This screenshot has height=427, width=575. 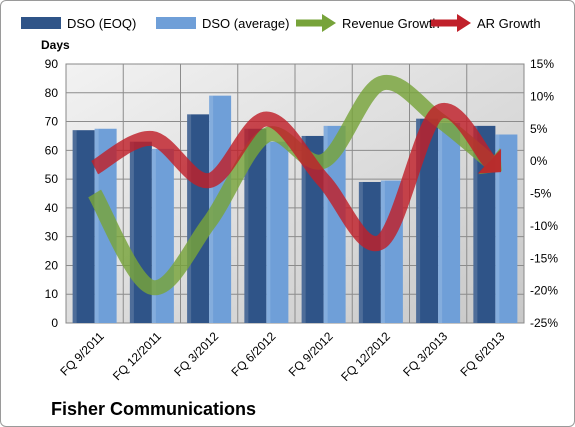 What do you see at coordinates (52, 208) in the screenshot?
I see `y-tick-label: 40` at bounding box center [52, 208].